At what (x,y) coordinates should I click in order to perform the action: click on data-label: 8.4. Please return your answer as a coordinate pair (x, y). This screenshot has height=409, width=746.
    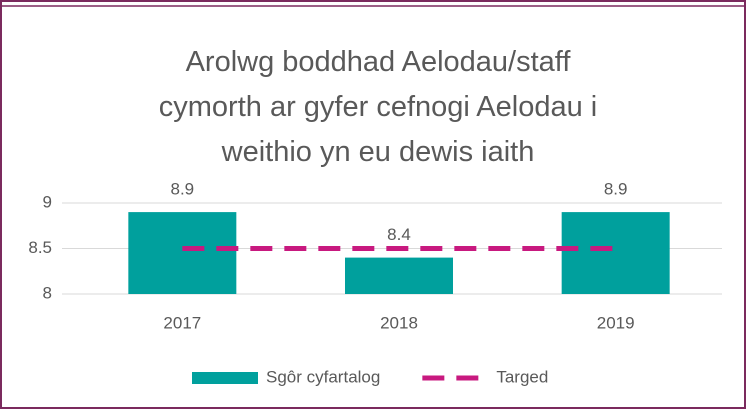
    Looking at the image, I should click on (399, 234).